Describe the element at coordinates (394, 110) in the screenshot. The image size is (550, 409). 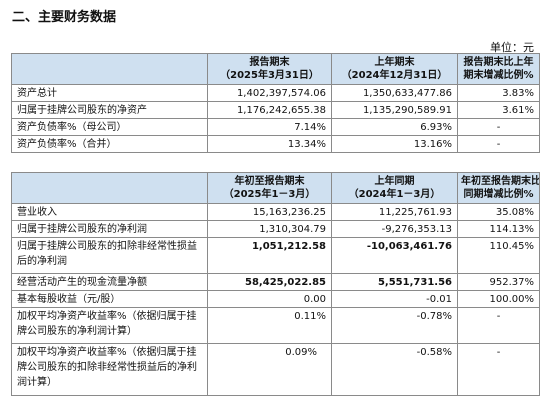
I see `prior-value: 1,135,290,589.91` at that location.